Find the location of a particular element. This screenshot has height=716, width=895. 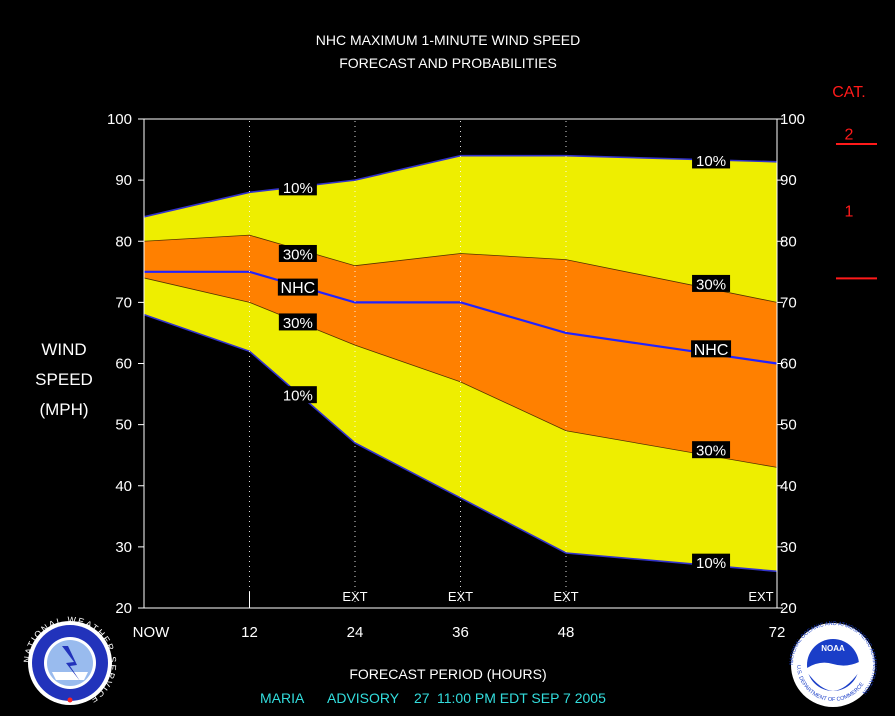

nws-logo: NATIONAL WEATHER SERVICE is located at coordinates (69, 660).